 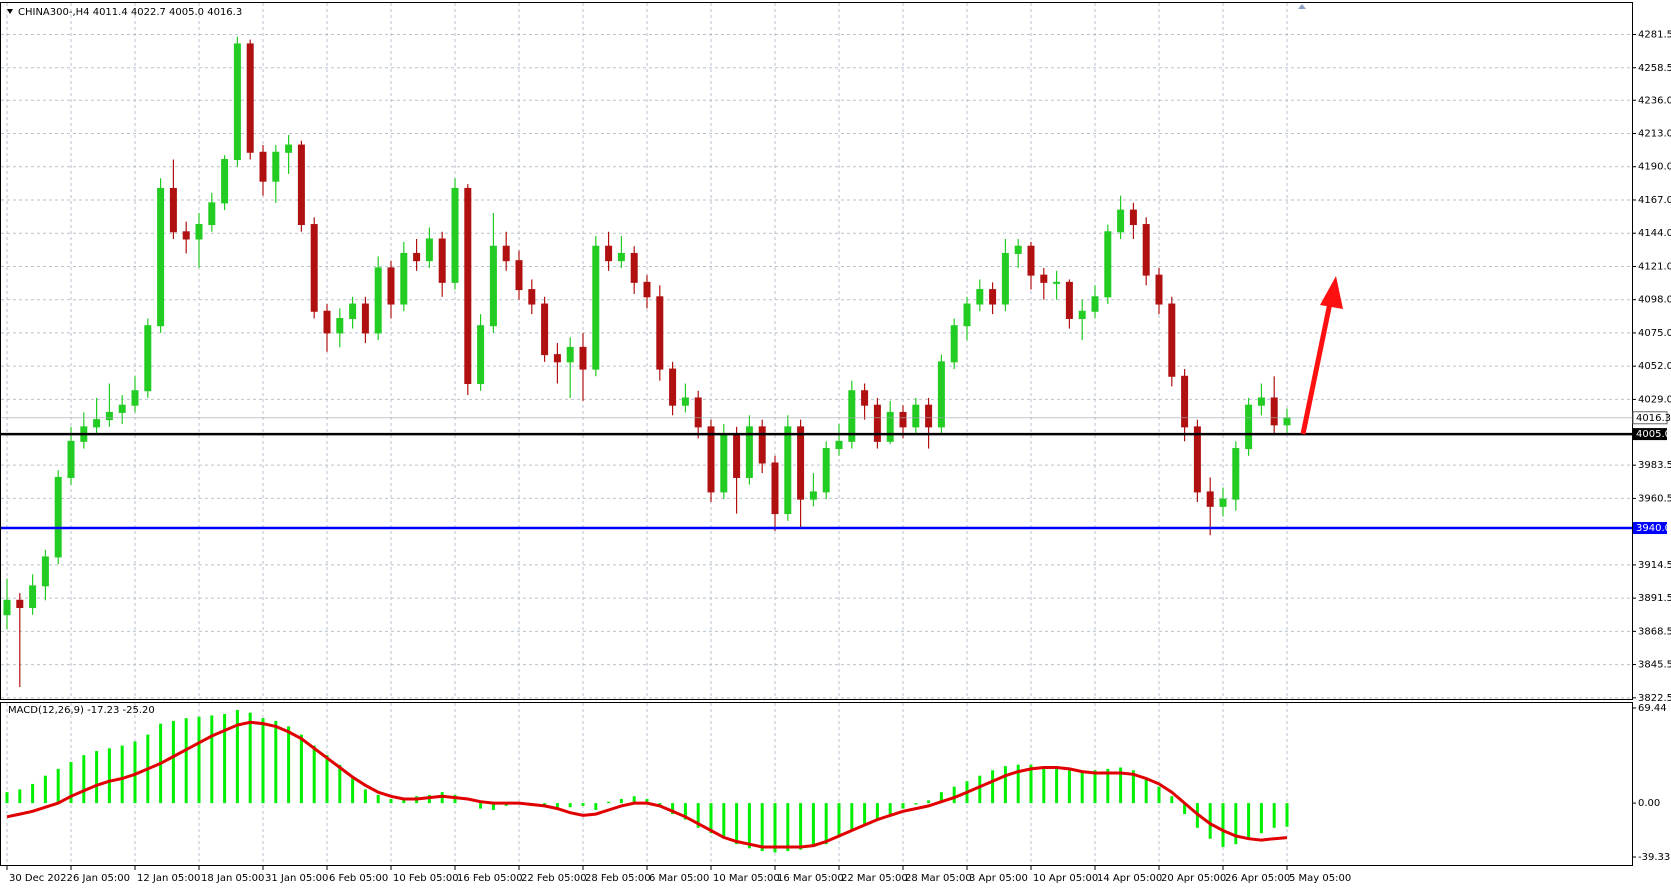 I want to click on y-tick-label: 4098.0, so click(x=1654, y=300).